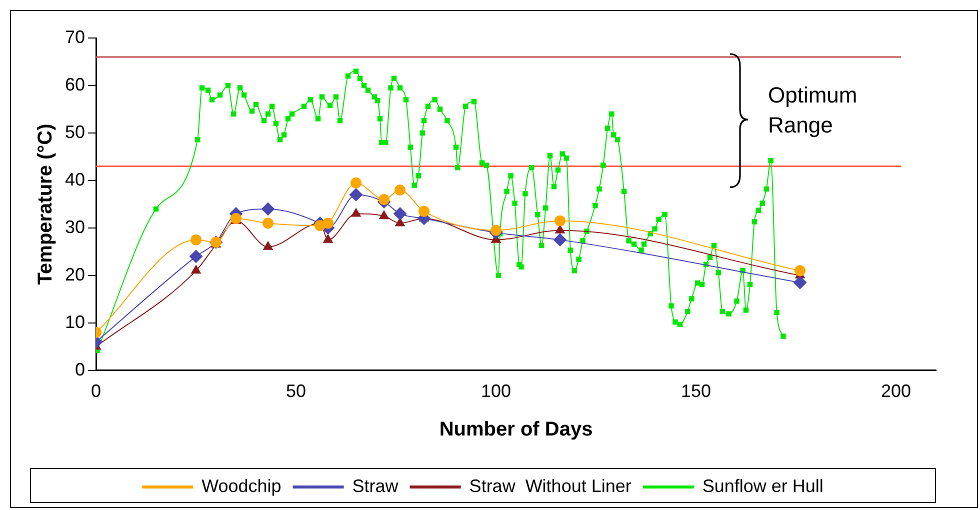 The image size is (980, 510). What do you see at coordinates (75, 132) in the screenshot?
I see `y-tick-label: 50` at bounding box center [75, 132].